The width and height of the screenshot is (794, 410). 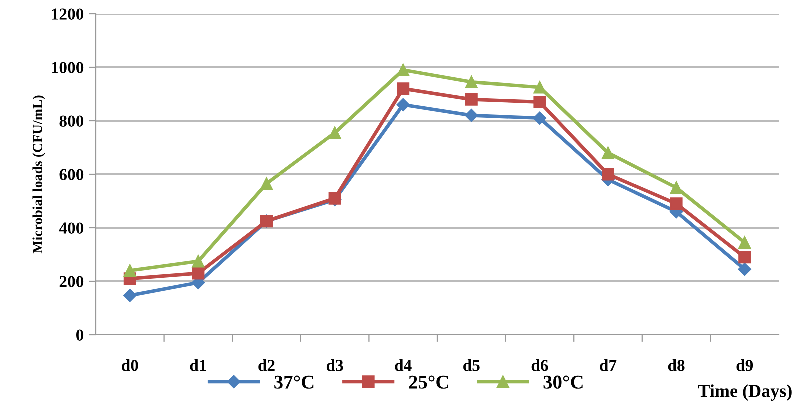 What do you see at coordinates (39, 175) in the screenshot?
I see `y-axis-title: Microbial loads (CFU/mL)` at bounding box center [39, 175].